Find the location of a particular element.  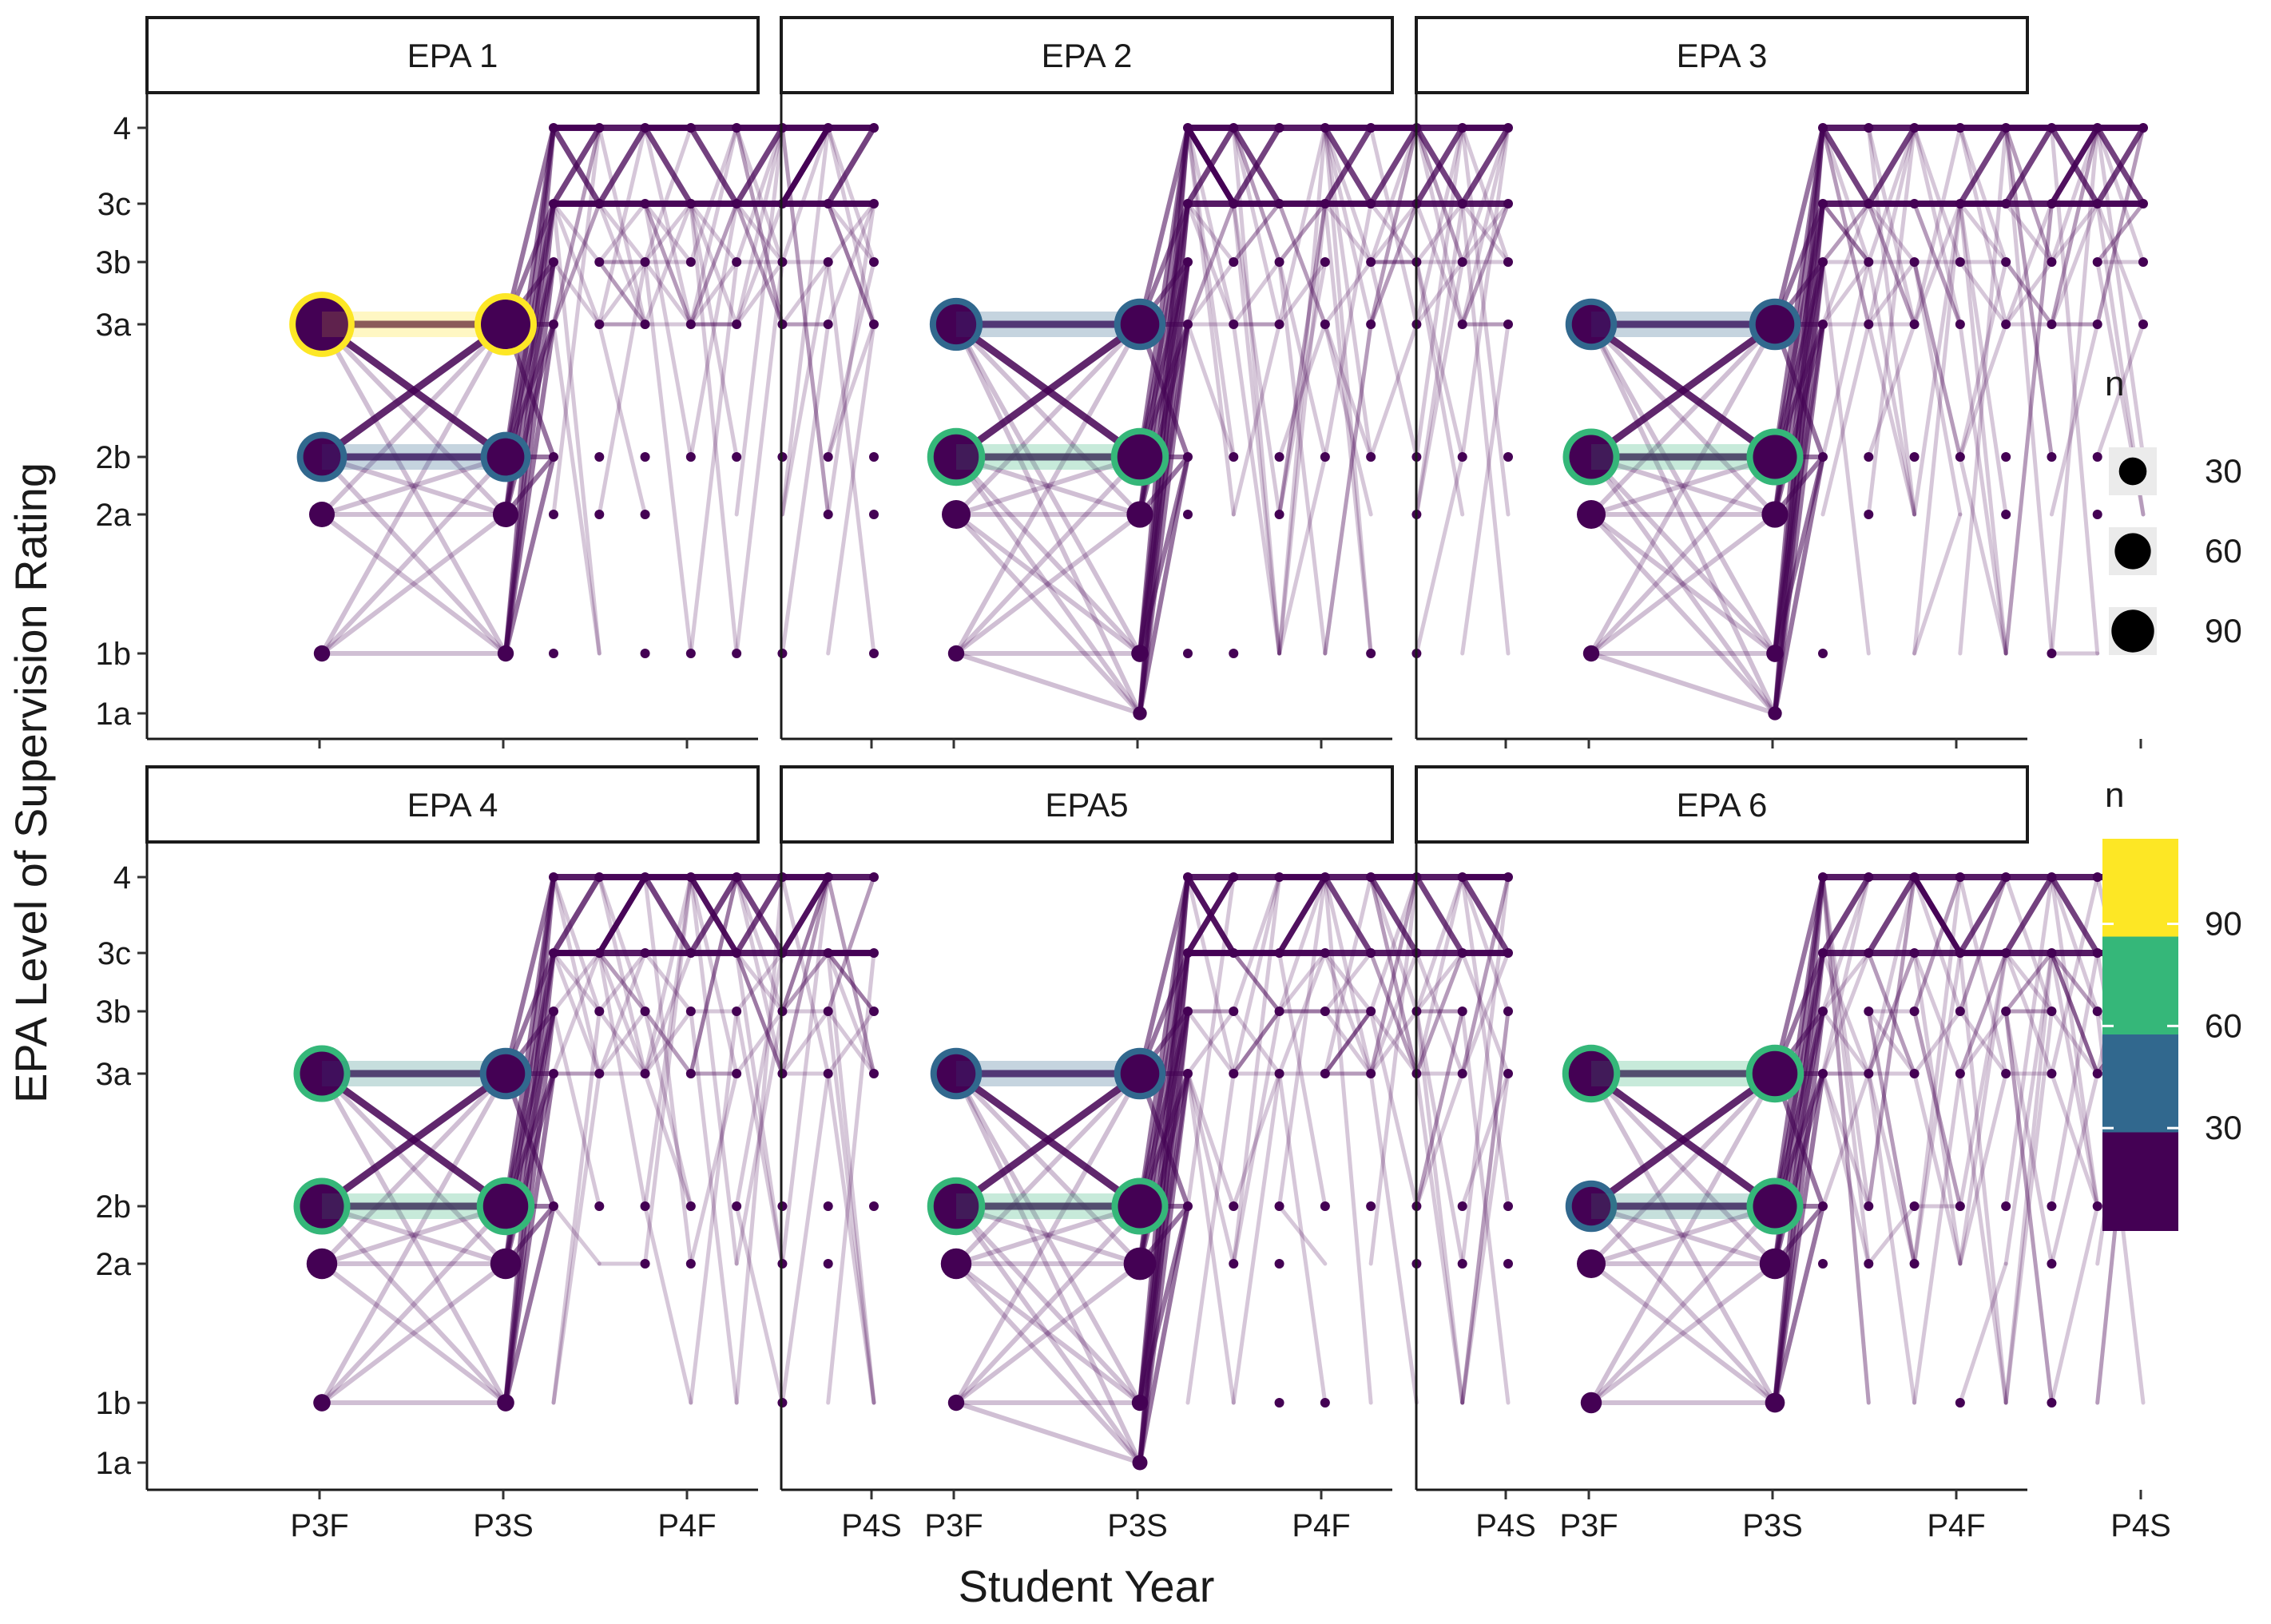

p4-points is located at coordinates (1983, 390).